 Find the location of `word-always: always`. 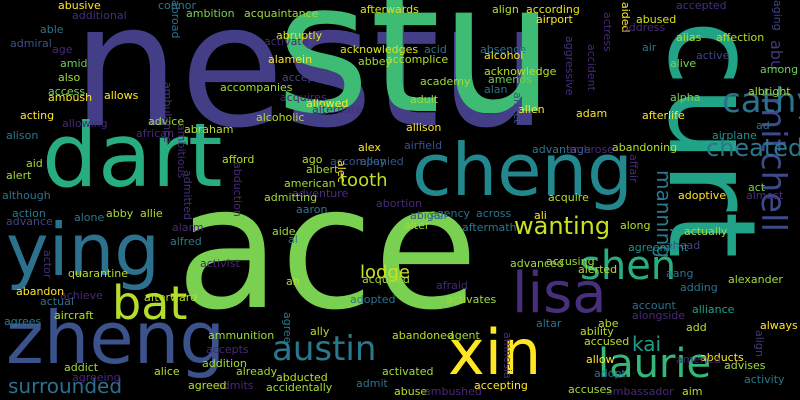

word-always: always is located at coordinates (779, 325).